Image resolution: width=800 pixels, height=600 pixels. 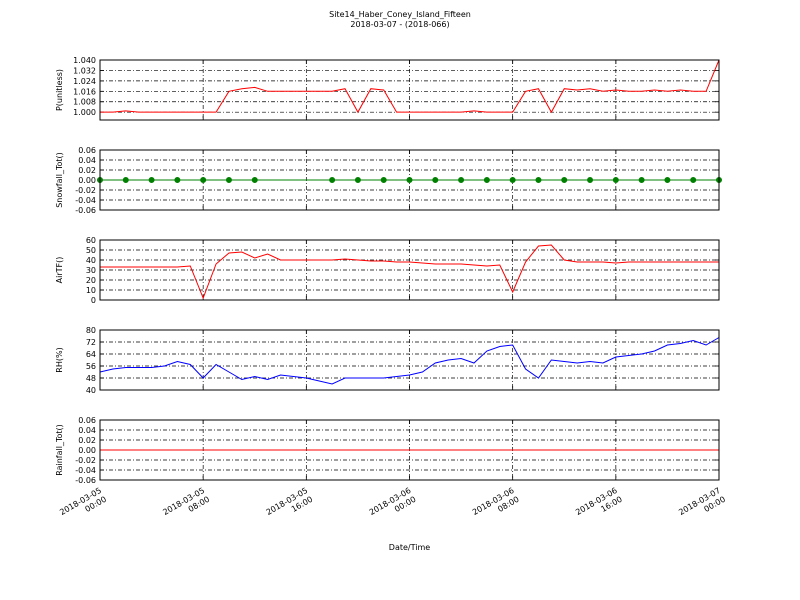 What do you see at coordinates (399, 24) in the screenshot?
I see `chart-subtitle: 2018-03-07 - (2018-066)` at bounding box center [399, 24].